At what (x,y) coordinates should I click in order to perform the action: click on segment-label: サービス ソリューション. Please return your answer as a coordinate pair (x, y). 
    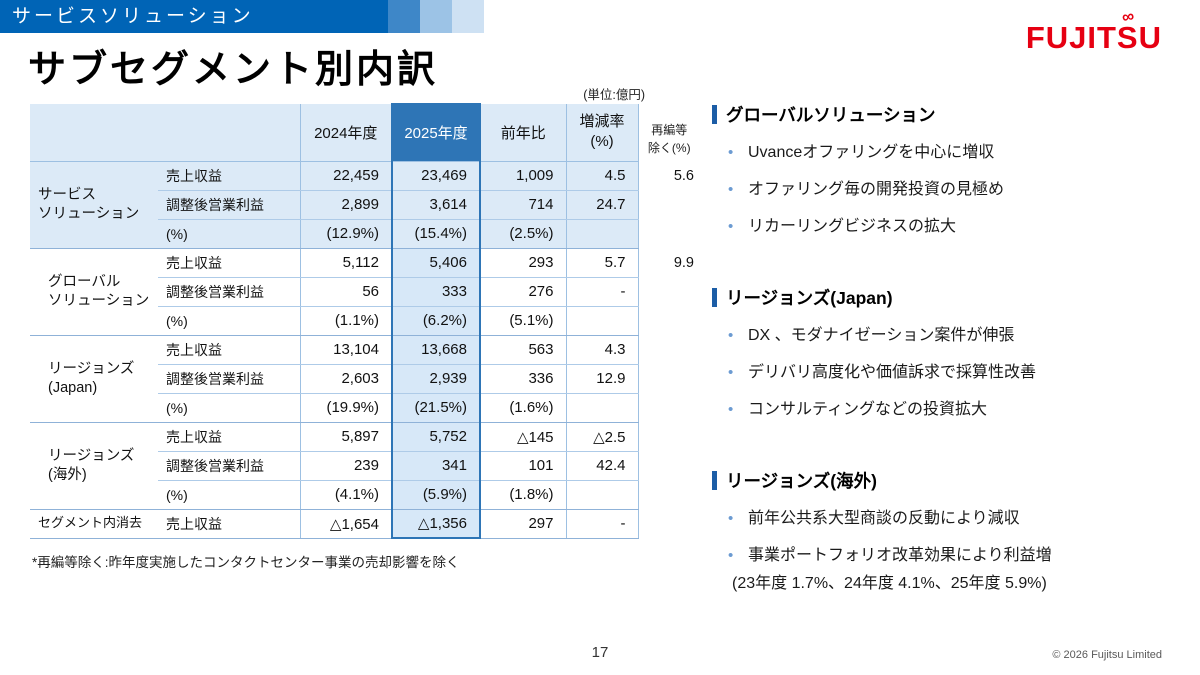
    Looking at the image, I should click on (94, 205).